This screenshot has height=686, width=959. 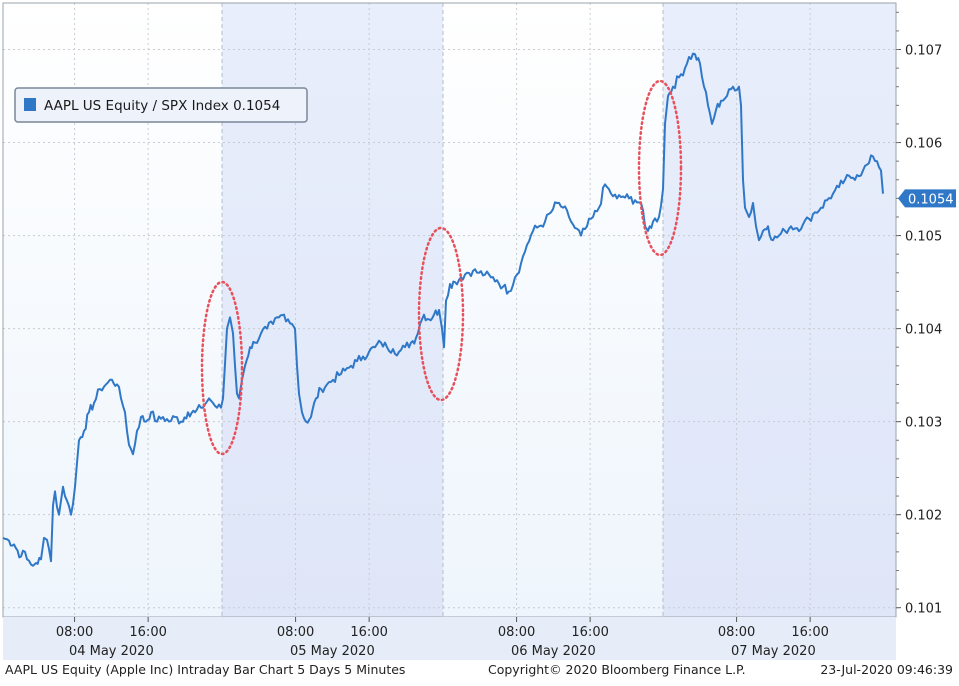 I want to click on x-day-label: 06 May 2020, so click(x=553, y=651).